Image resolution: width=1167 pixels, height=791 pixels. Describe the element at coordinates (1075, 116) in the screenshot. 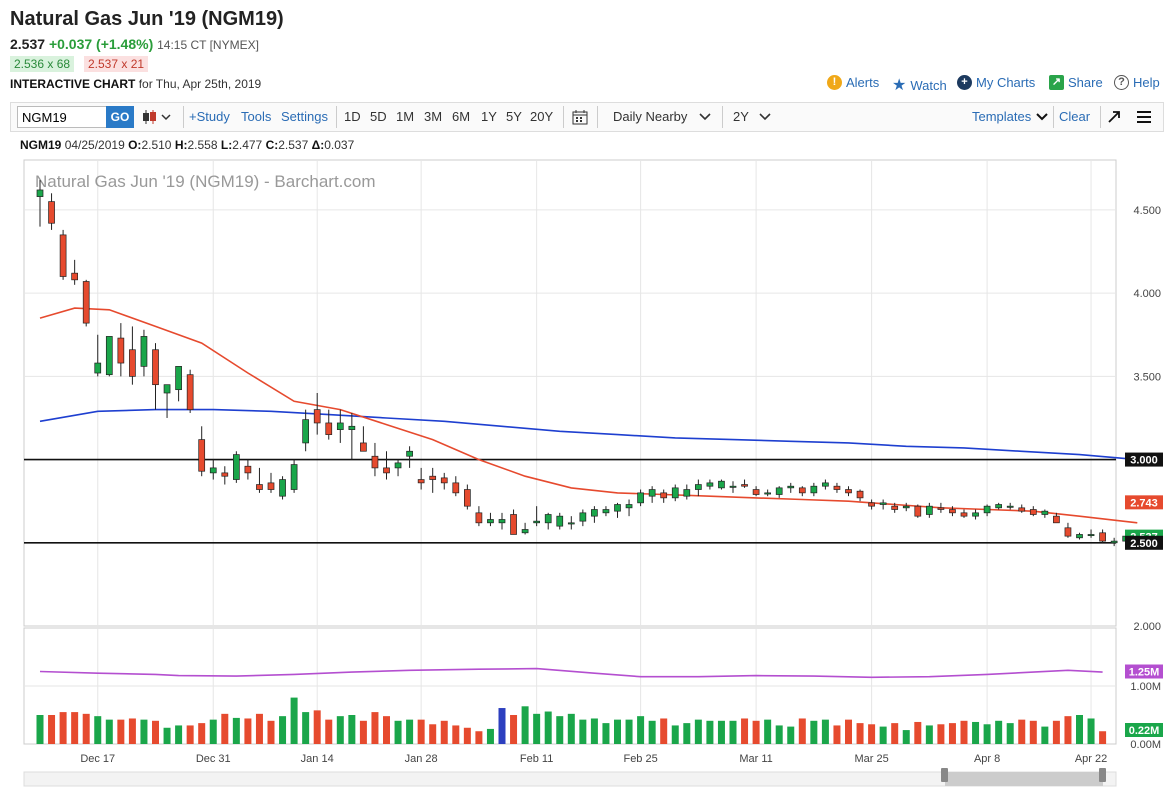

I see `clear-button: Clear` at that location.